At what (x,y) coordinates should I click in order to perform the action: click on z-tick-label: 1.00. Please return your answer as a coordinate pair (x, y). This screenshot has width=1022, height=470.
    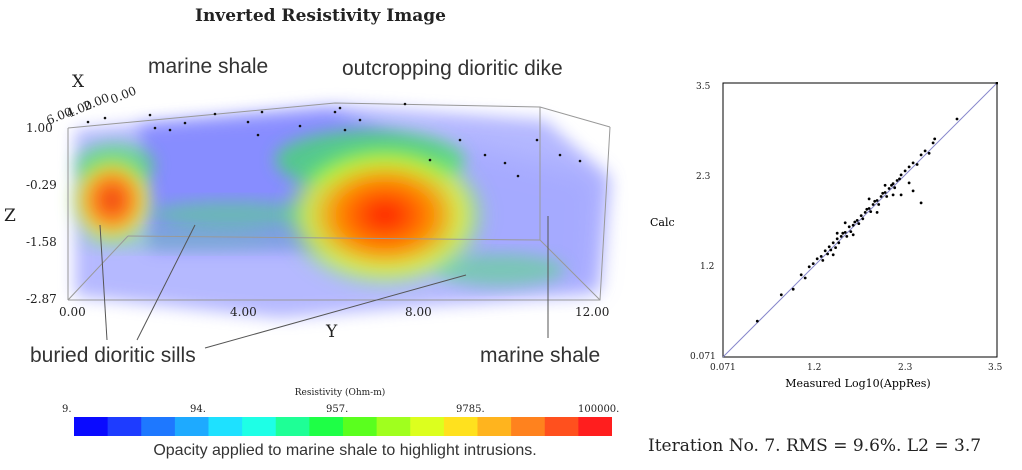
    Looking at the image, I should click on (39, 128).